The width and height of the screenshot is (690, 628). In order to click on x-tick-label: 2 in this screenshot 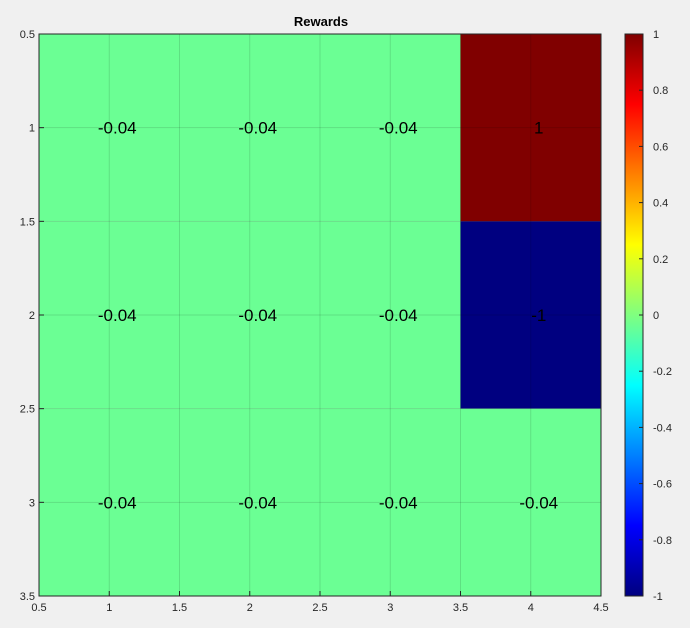, I will do `click(250, 608)`.